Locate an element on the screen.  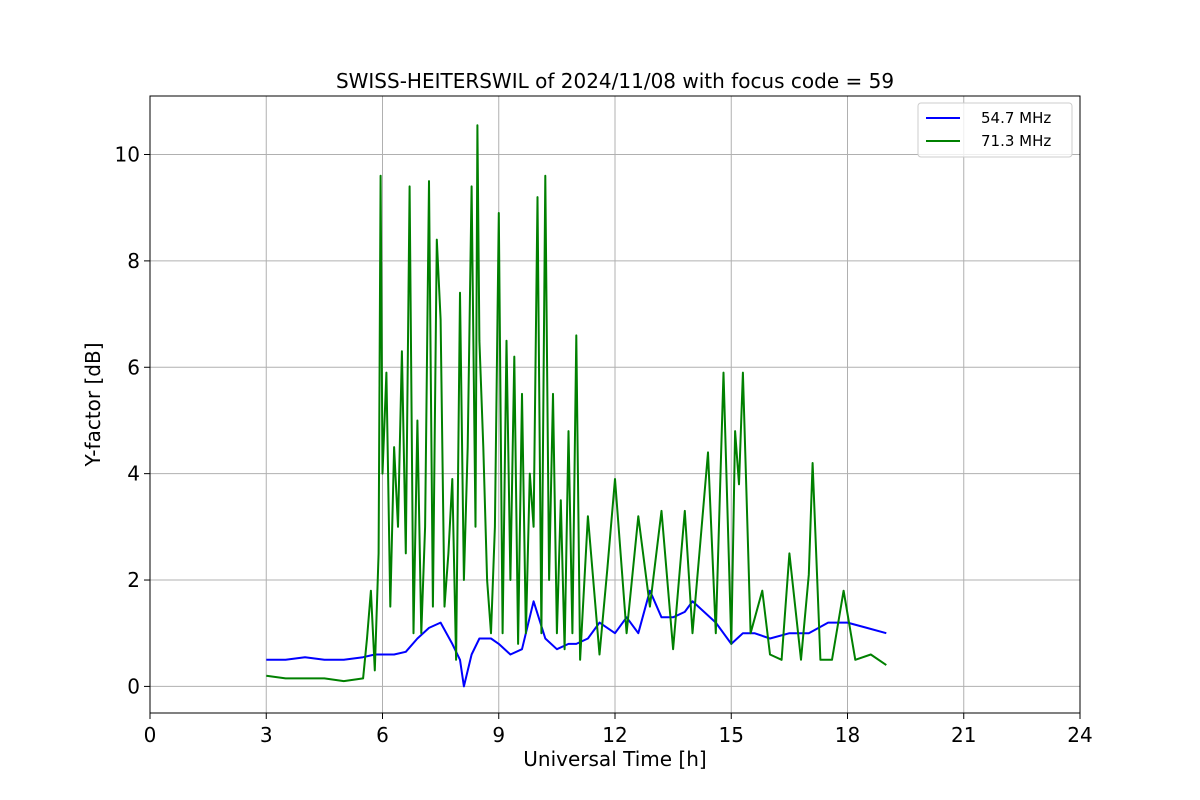
x-axis-label: Universal Time [h] is located at coordinates (614, 759).